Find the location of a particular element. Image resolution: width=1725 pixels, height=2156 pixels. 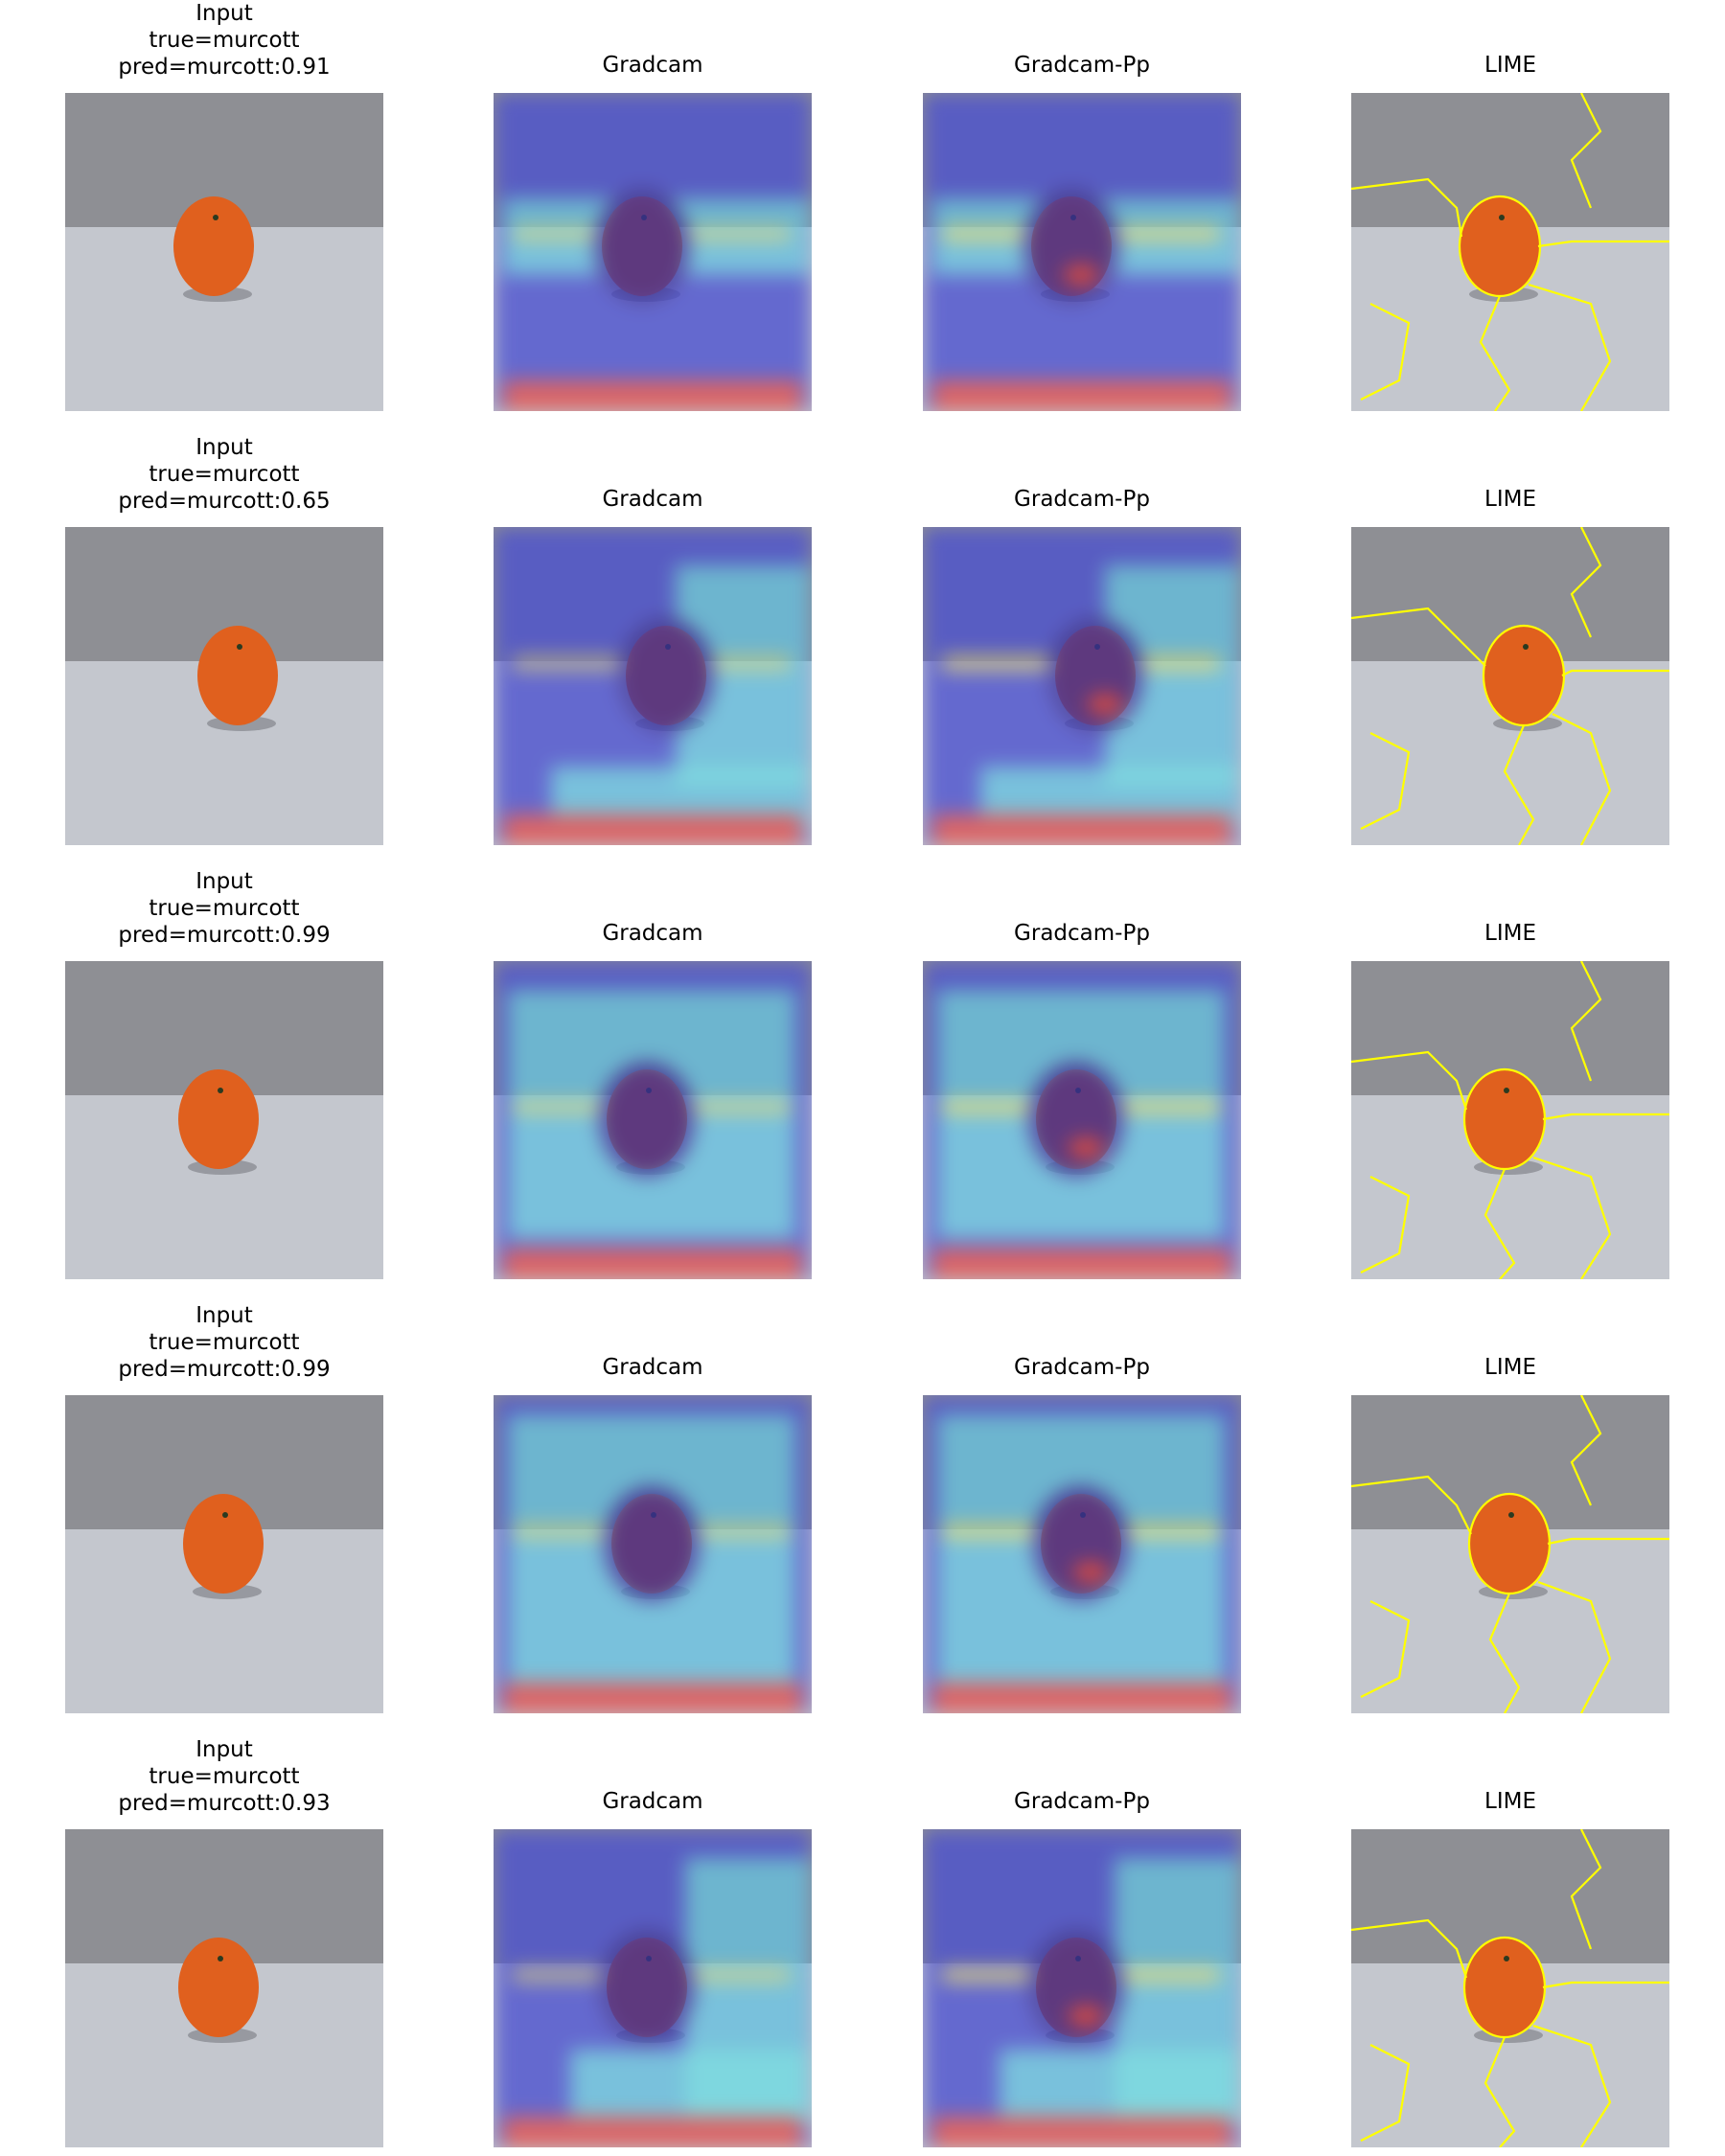

input-title: Input true=murcott pred=murcott:0.93 is located at coordinates (224, 1777).